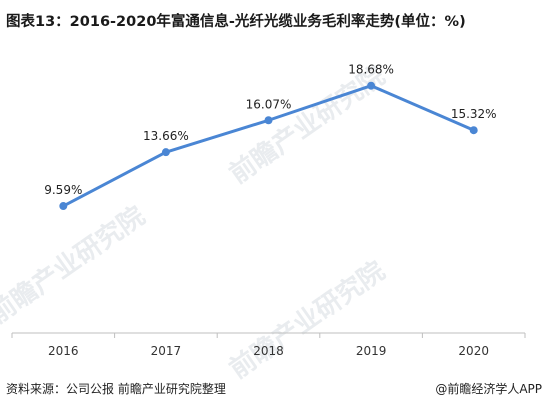 The image size is (550, 410). What do you see at coordinates (473, 351) in the screenshot?
I see `x-tick-label: 2020` at bounding box center [473, 351].